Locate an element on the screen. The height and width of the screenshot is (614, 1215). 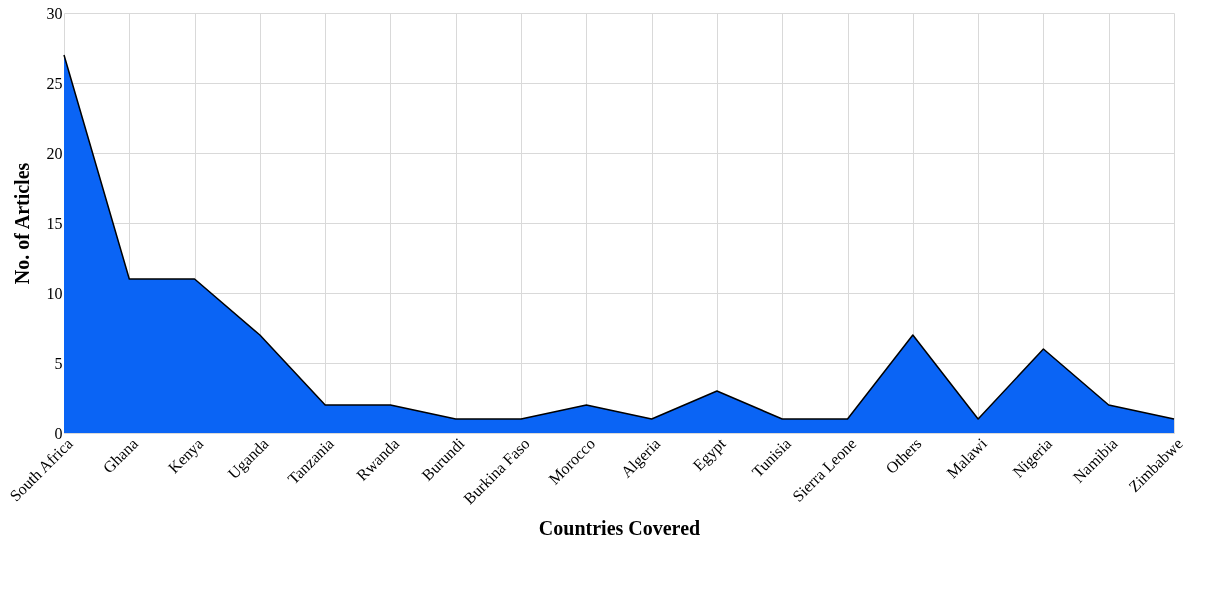
y-tick-label: 20 is located at coordinates (54, 153).